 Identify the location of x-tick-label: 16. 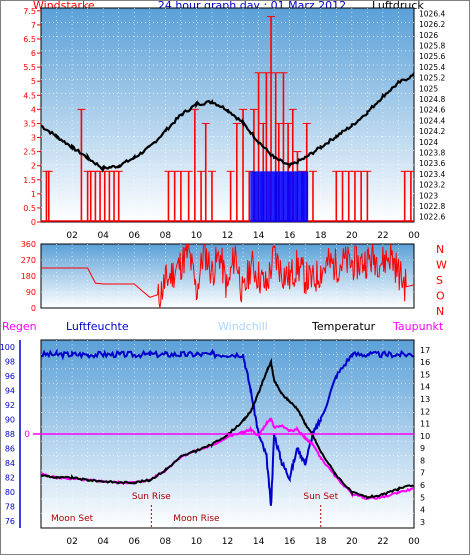
(290, 542).